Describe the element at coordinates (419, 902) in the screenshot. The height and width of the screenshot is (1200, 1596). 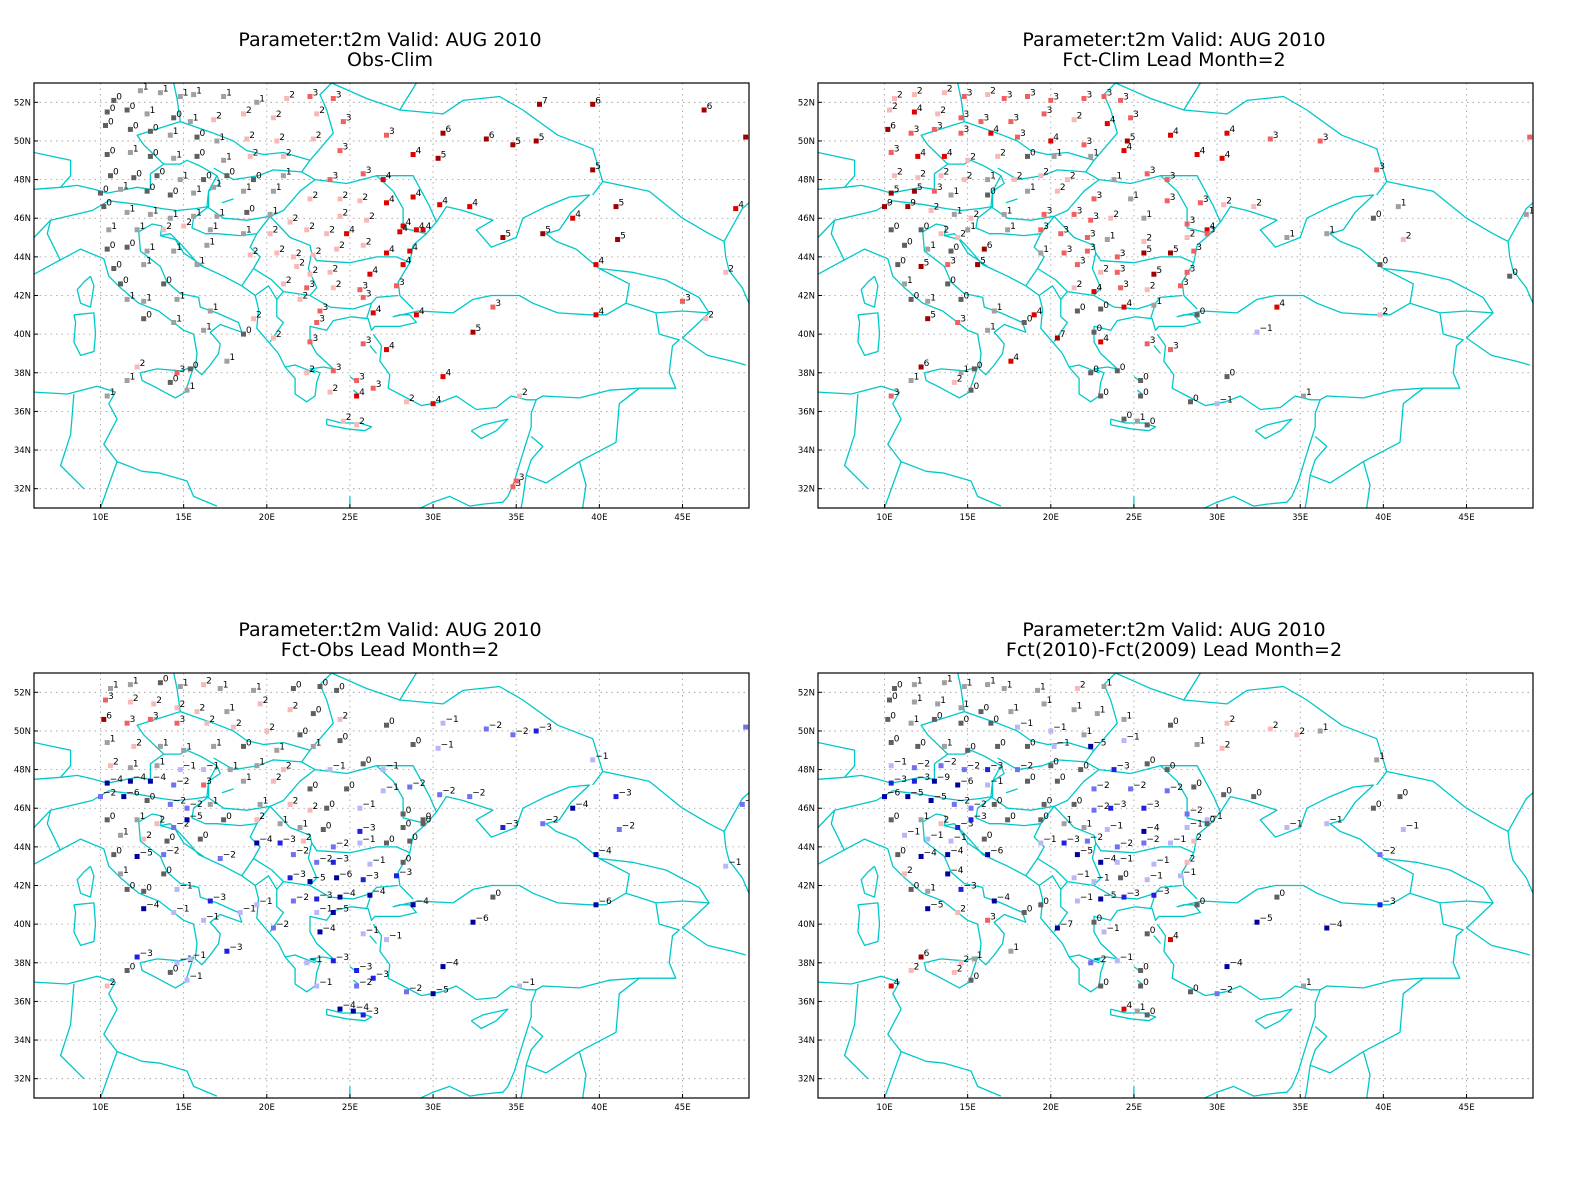
I see `station: −4` at that location.